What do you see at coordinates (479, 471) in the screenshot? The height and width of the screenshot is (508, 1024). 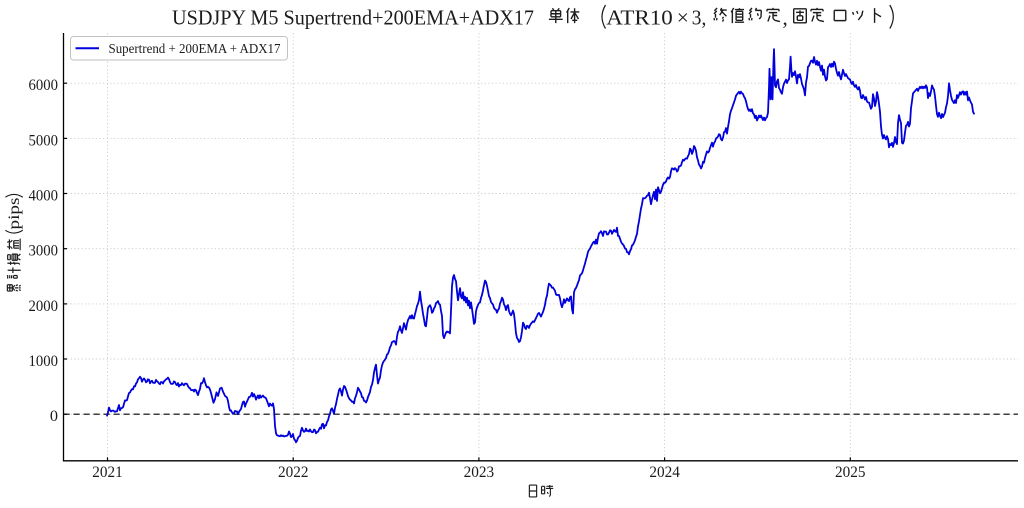 I see `svg-text: 2023` at bounding box center [479, 471].